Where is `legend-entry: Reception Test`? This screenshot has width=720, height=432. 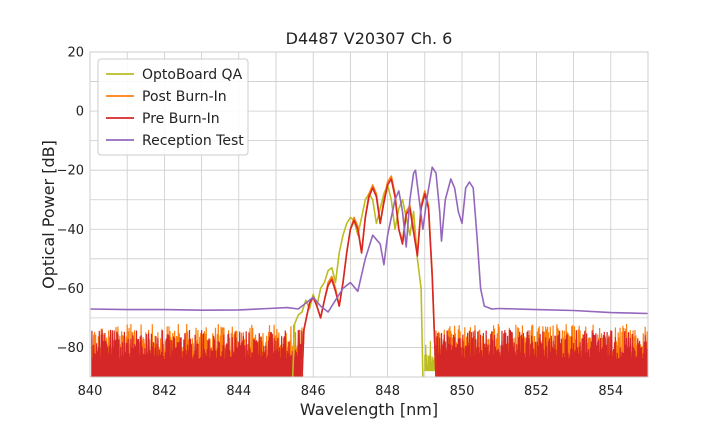 legend-entry: Reception Test is located at coordinates (193, 141).